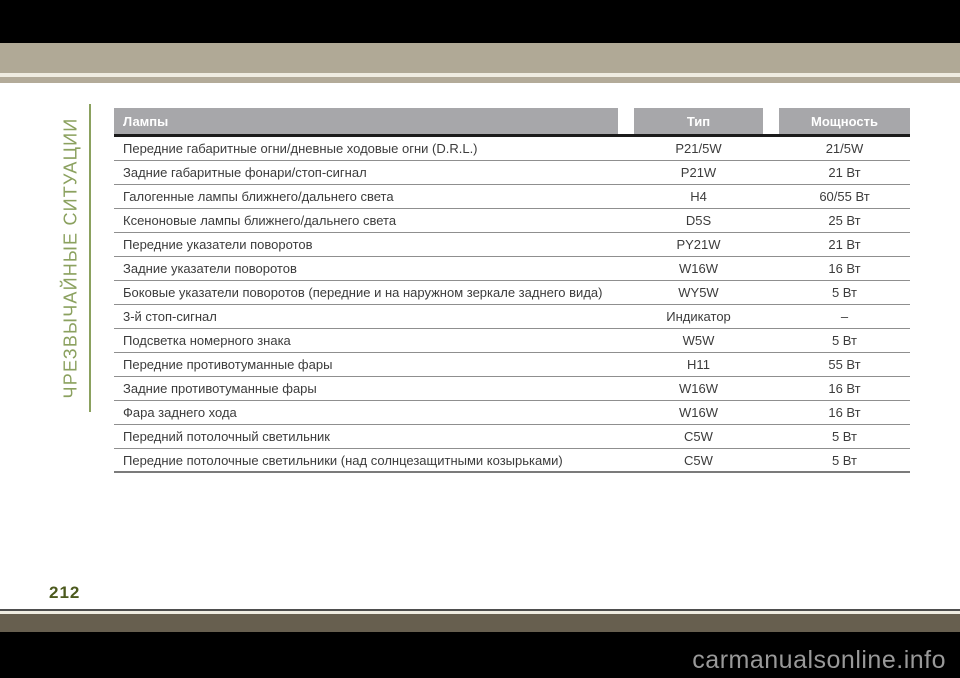 Image resolution: width=960 pixels, height=678 pixels. Describe the element at coordinates (698, 196) in the screenshot. I see `cell-type: H4` at that location.